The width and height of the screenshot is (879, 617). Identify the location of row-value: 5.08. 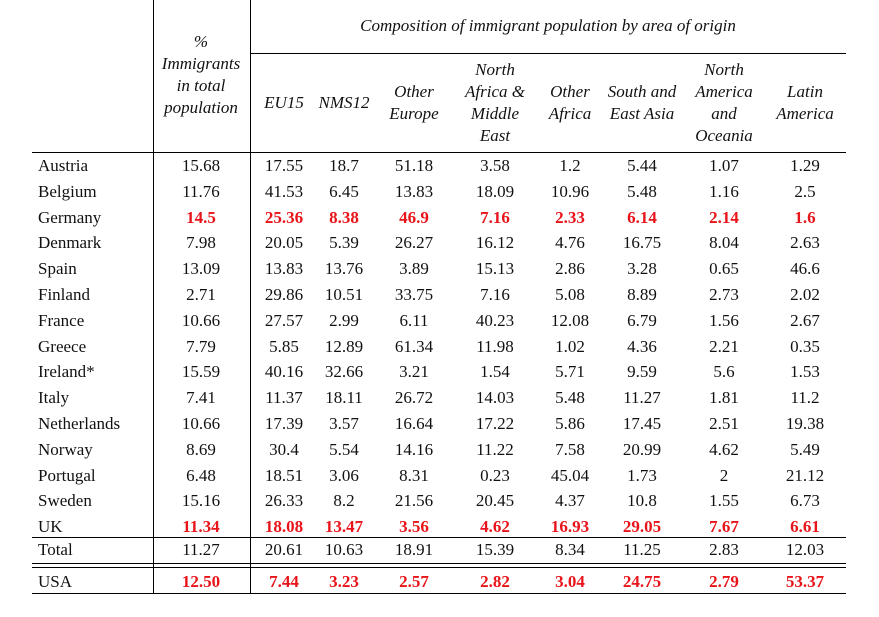
(570, 294).